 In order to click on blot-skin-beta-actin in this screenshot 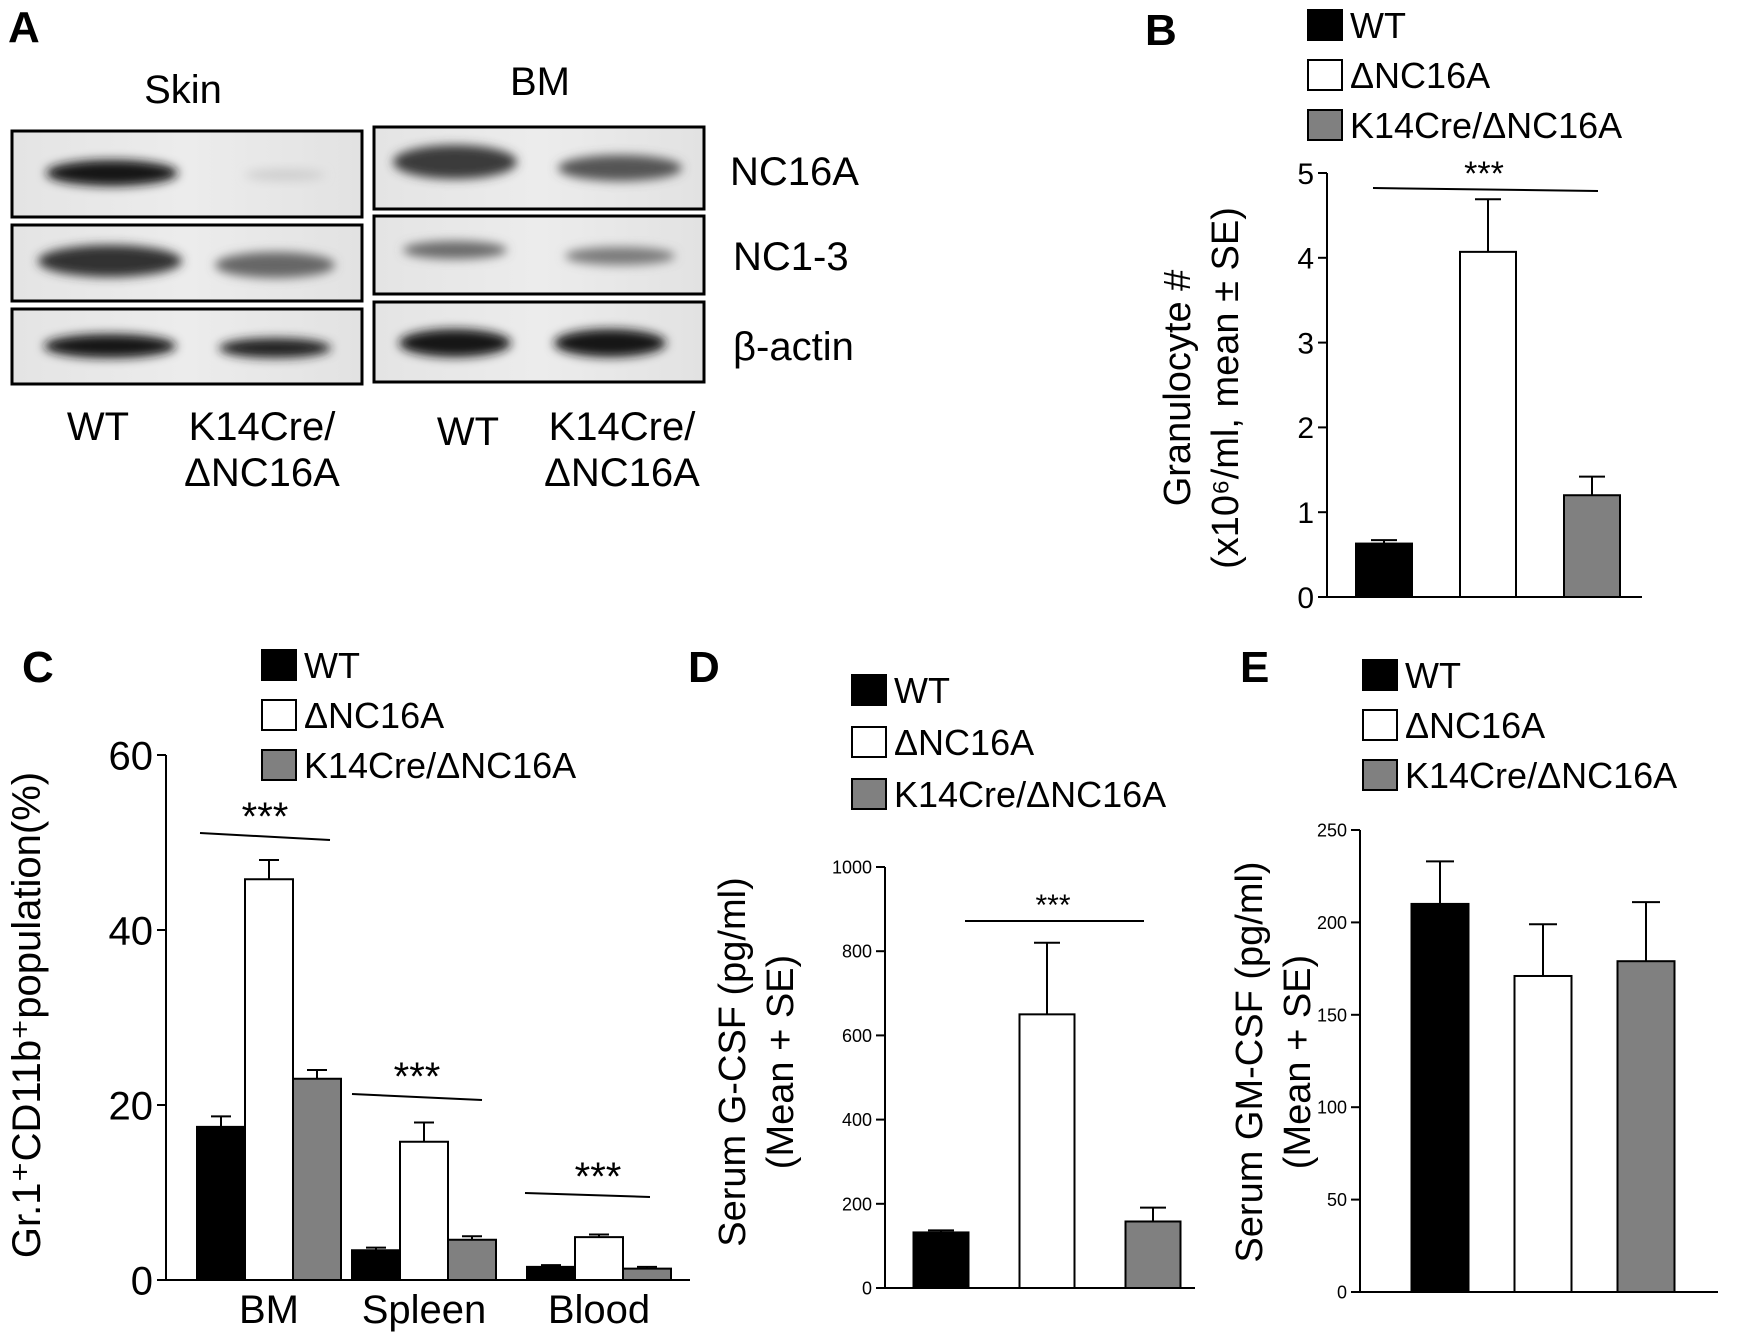, I will do `click(187, 346)`.